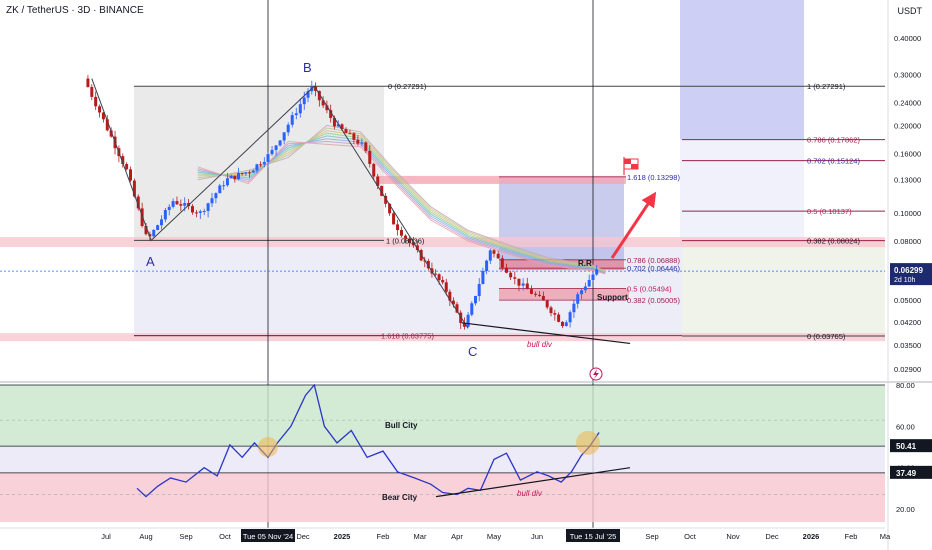 The height and width of the screenshot is (550, 932). I want to click on fib-right-label: 0 (0.03765), so click(826, 336).